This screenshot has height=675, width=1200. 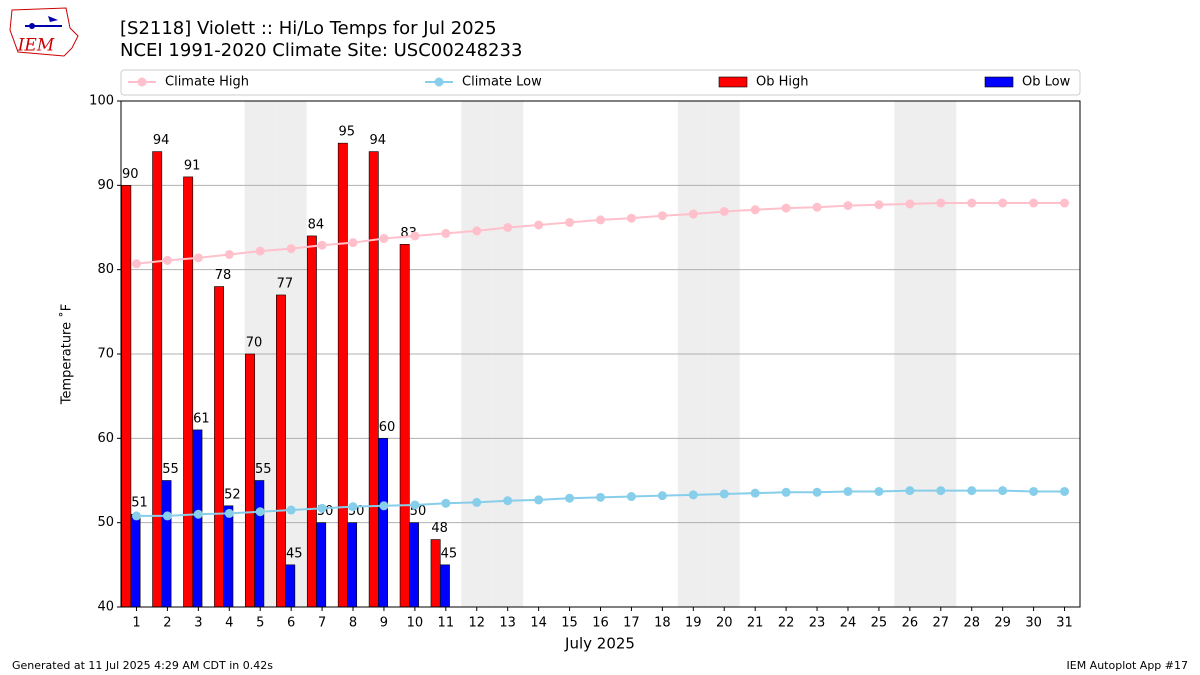 I want to click on x-tick-label: 28, so click(x=971, y=623).